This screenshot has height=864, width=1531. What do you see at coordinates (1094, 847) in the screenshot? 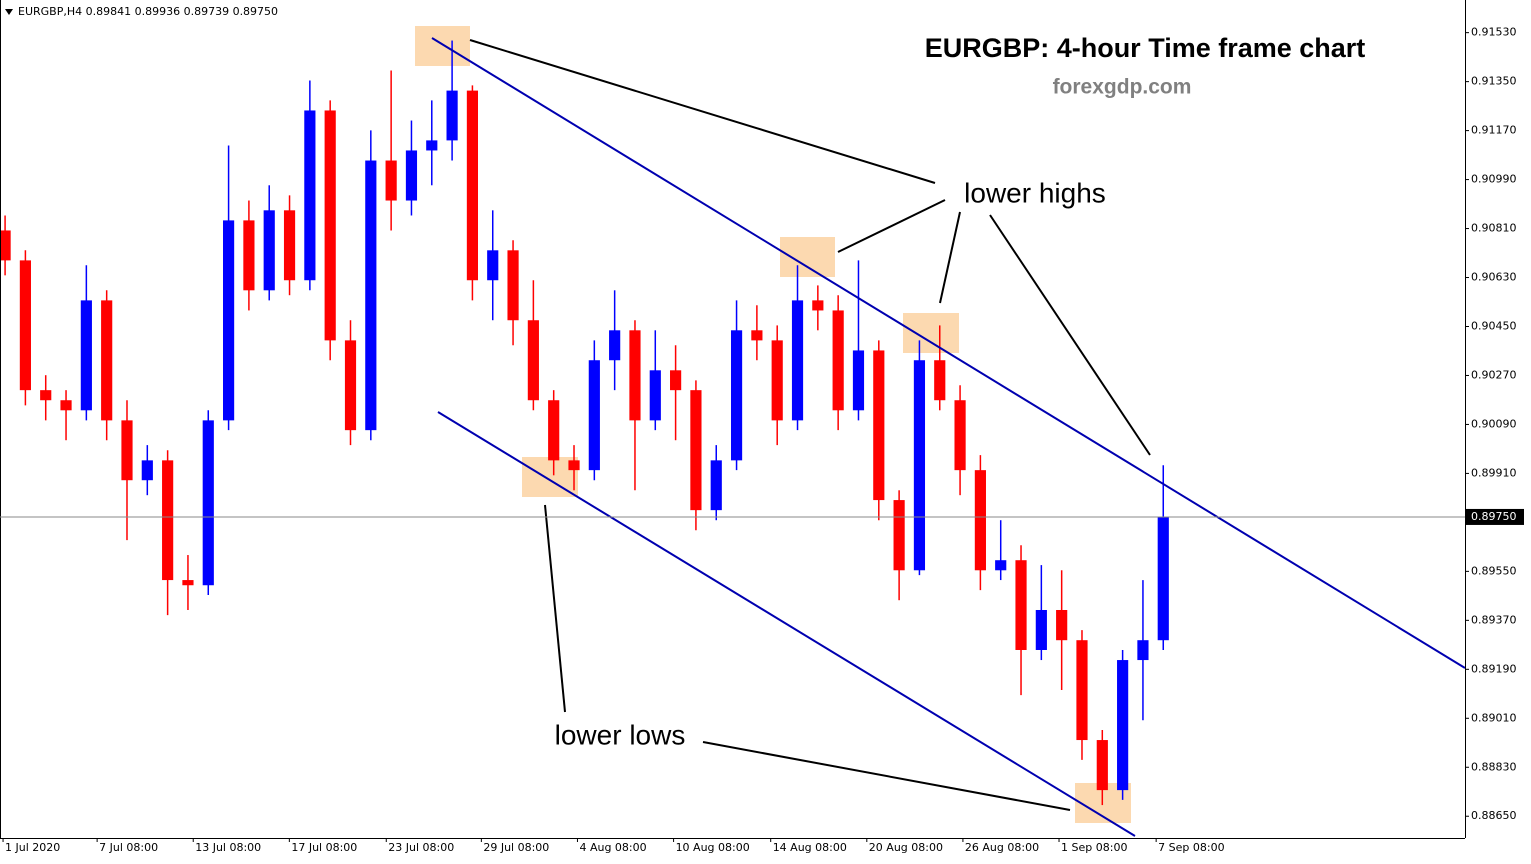
I see `x-tick-label: 1 Sep 08:00` at bounding box center [1094, 847].